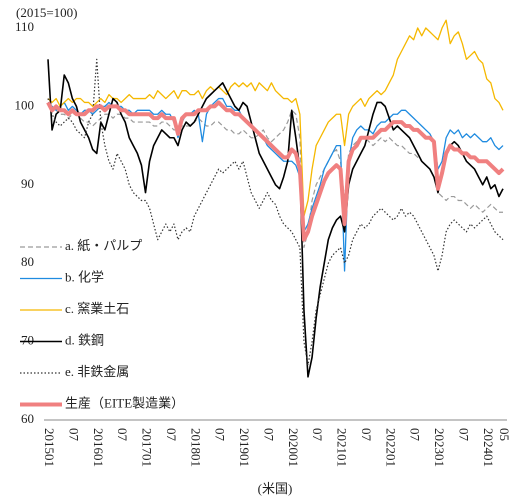  What do you see at coordinates (47, 12) in the screenshot?
I see `y-axis-unit: (2015=100)` at bounding box center [47, 12].